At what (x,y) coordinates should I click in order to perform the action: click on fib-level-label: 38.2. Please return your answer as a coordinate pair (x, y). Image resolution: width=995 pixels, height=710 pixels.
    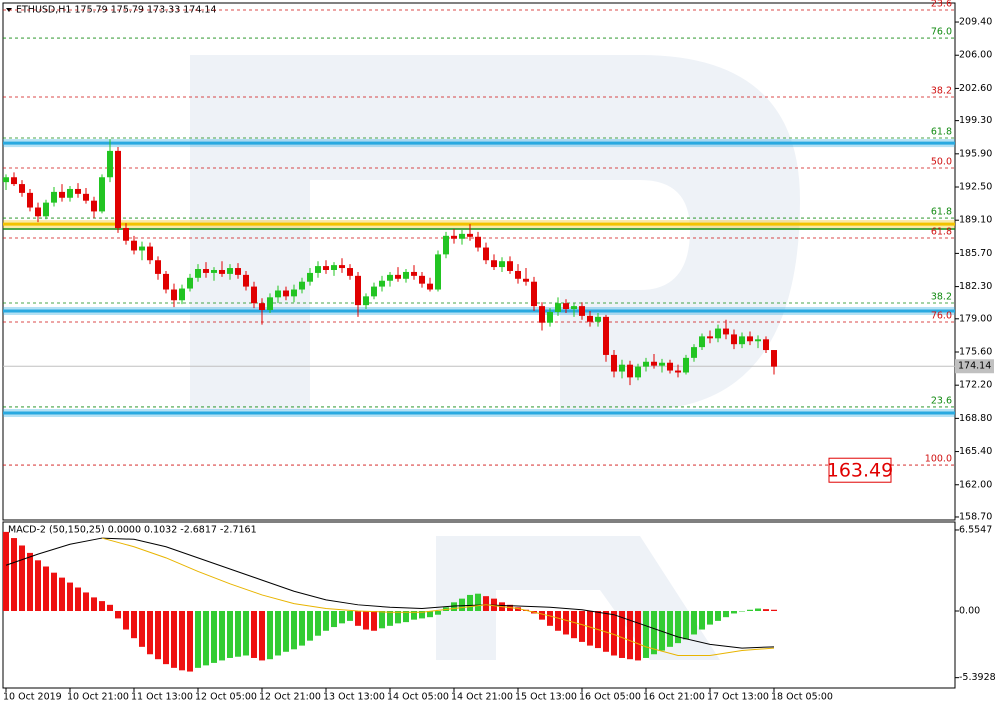
    Looking at the image, I should click on (941, 296).